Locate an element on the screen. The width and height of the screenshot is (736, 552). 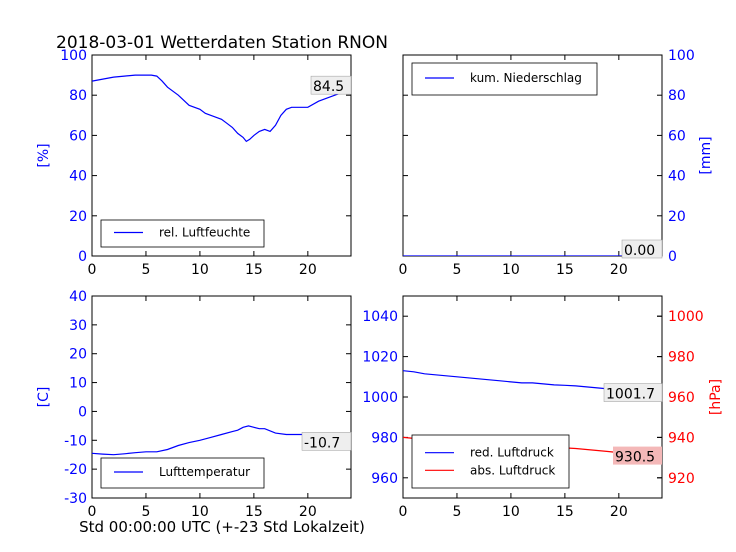
value-annotation: 1001.7 is located at coordinates (630, 395).